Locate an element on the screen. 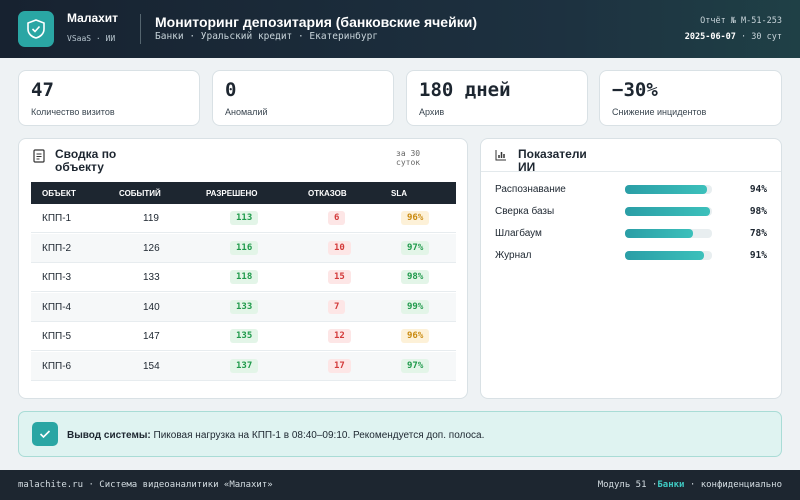  badge: 113 is located at coordinates (244, 218).